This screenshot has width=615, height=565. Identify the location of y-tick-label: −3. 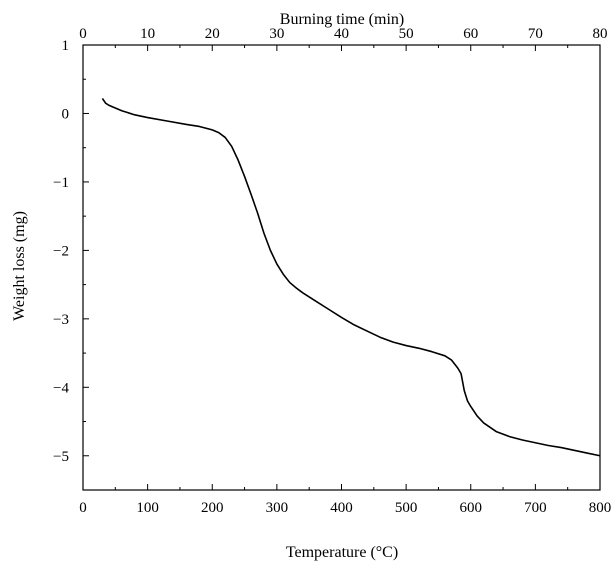
(61, 320).